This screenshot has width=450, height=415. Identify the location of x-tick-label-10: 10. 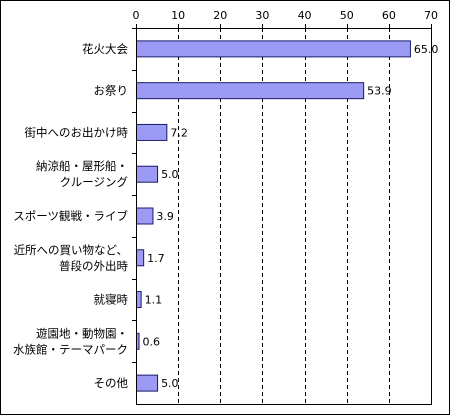
(178, 15).